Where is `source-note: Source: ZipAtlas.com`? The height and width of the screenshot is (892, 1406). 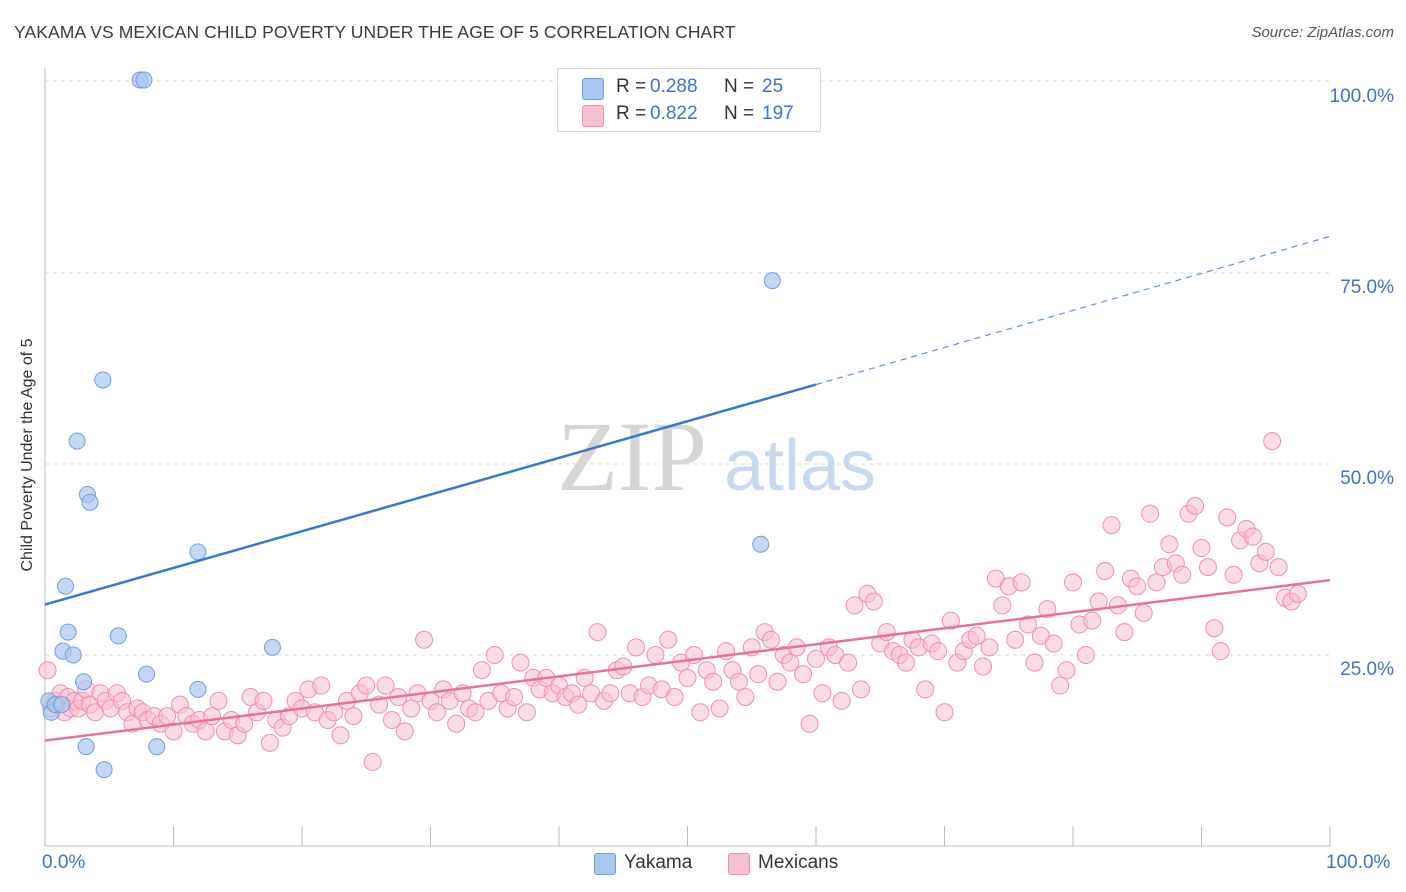
source-note: Source: ZipAtlas.com is located at coordinates (1322, 32).